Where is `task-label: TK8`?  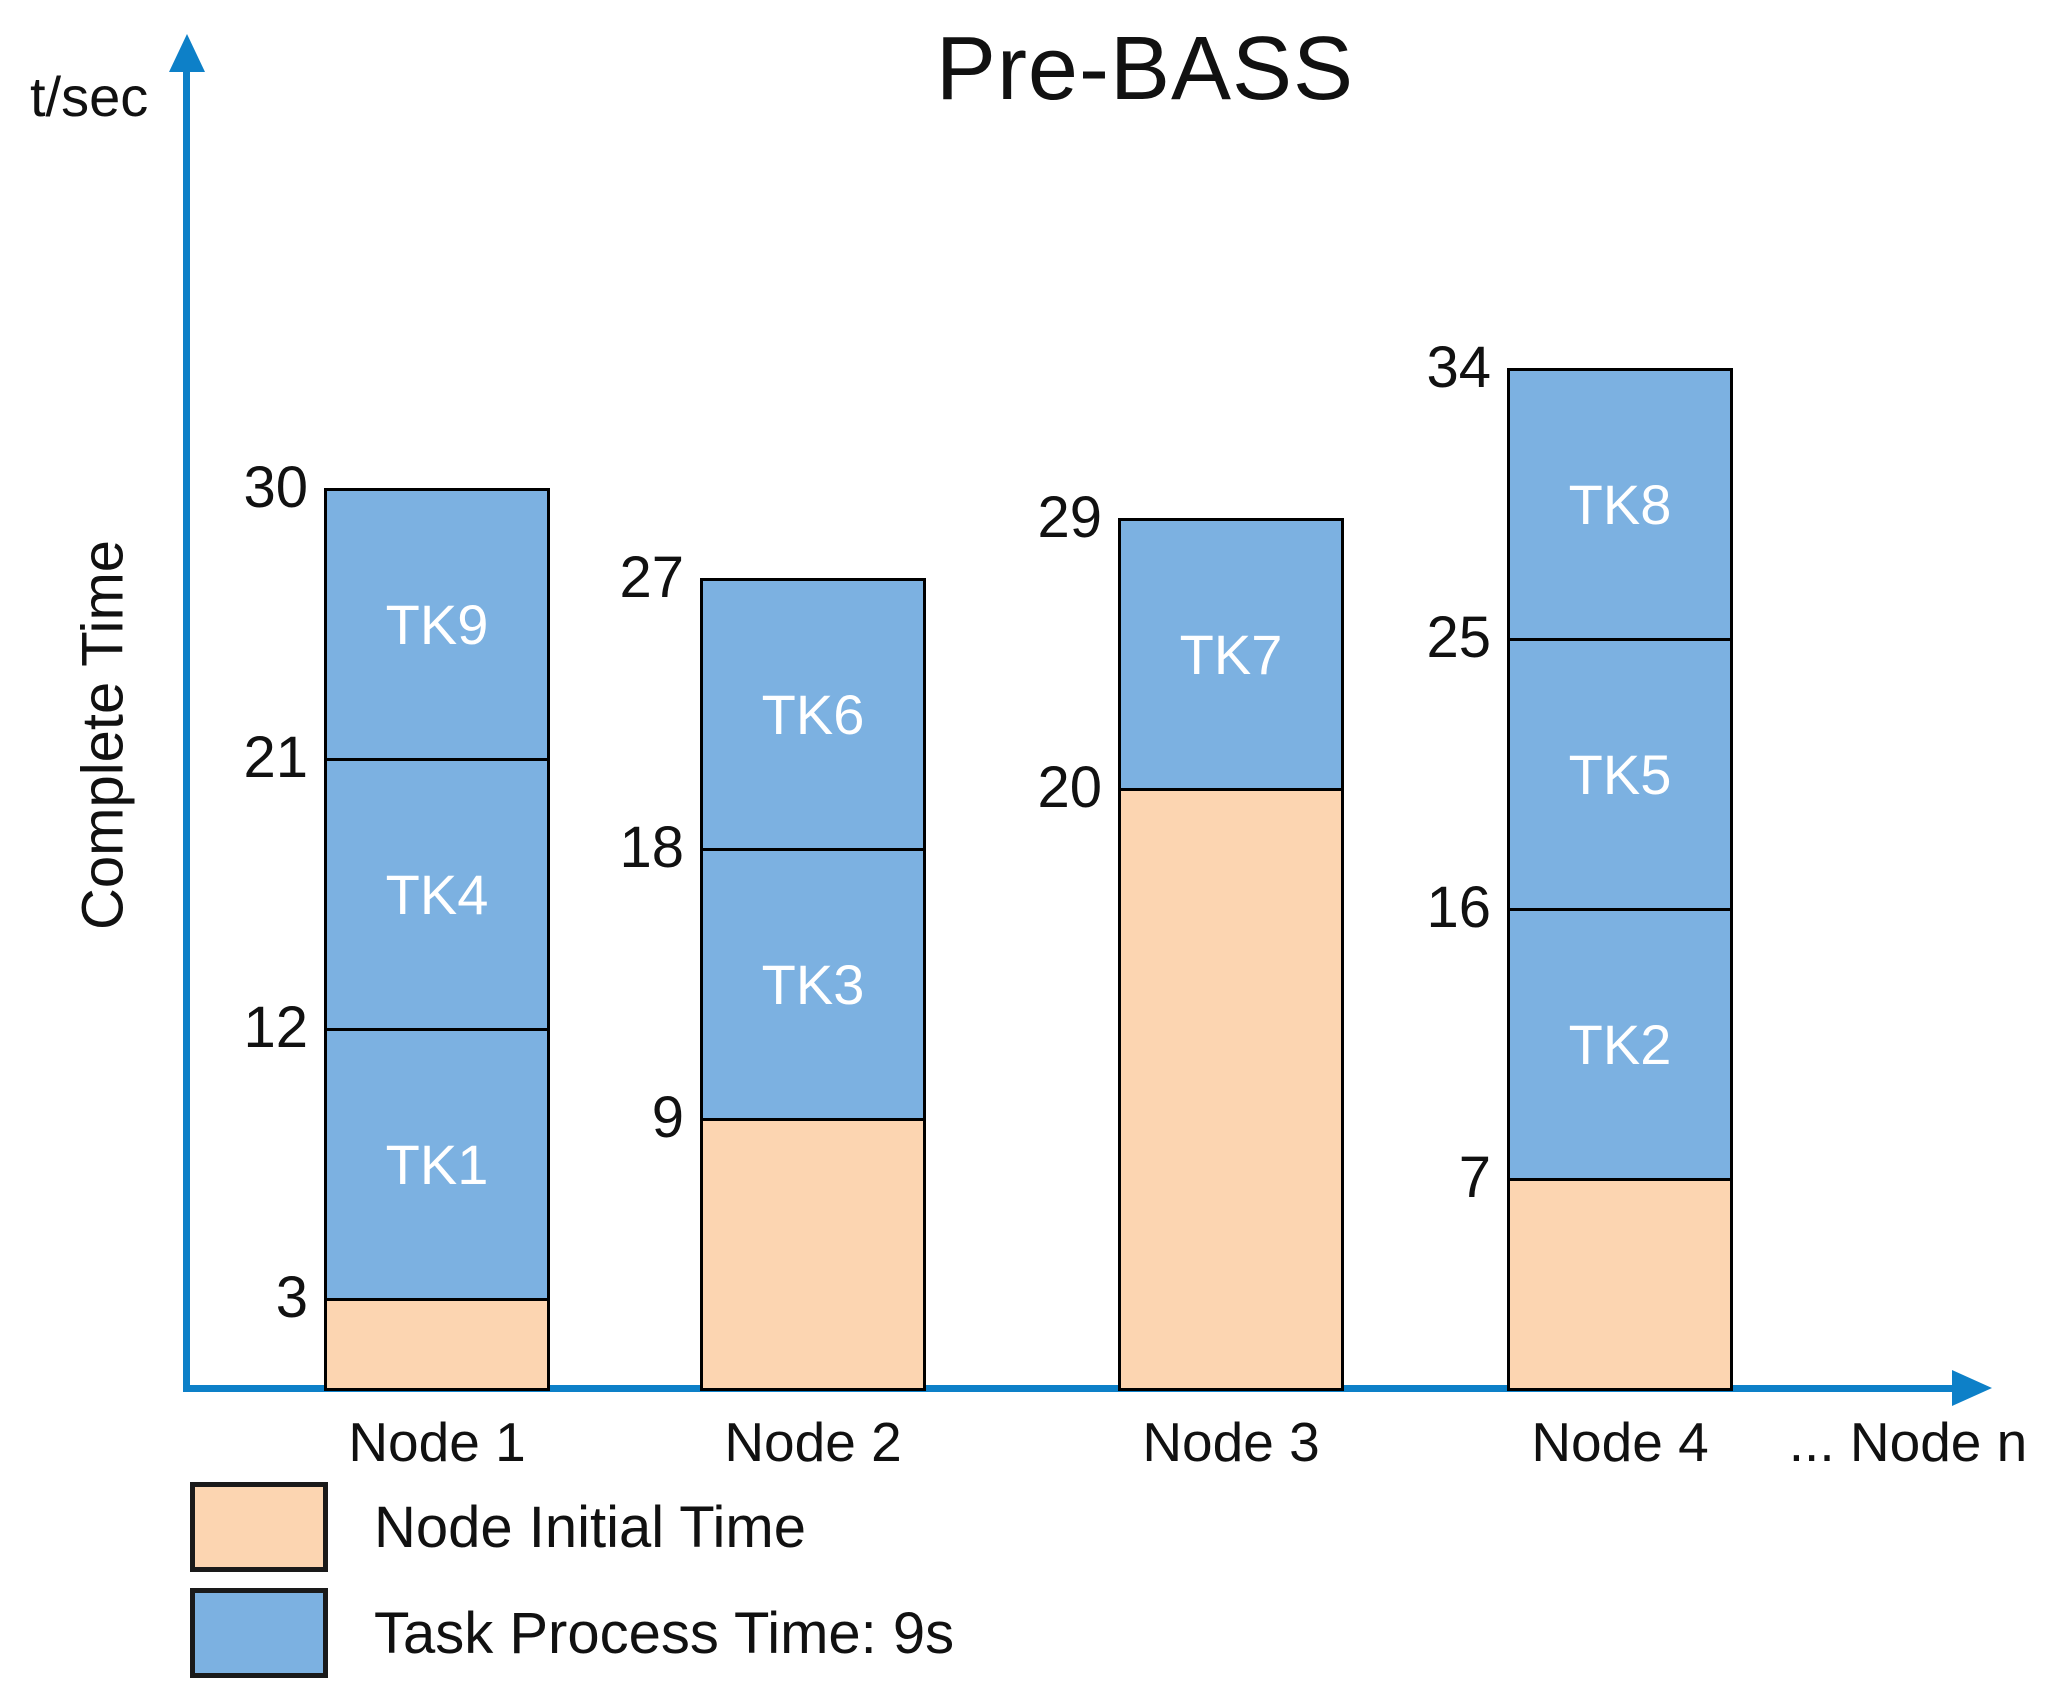
task-label: TK8 is located at coordinates (1620, 504).